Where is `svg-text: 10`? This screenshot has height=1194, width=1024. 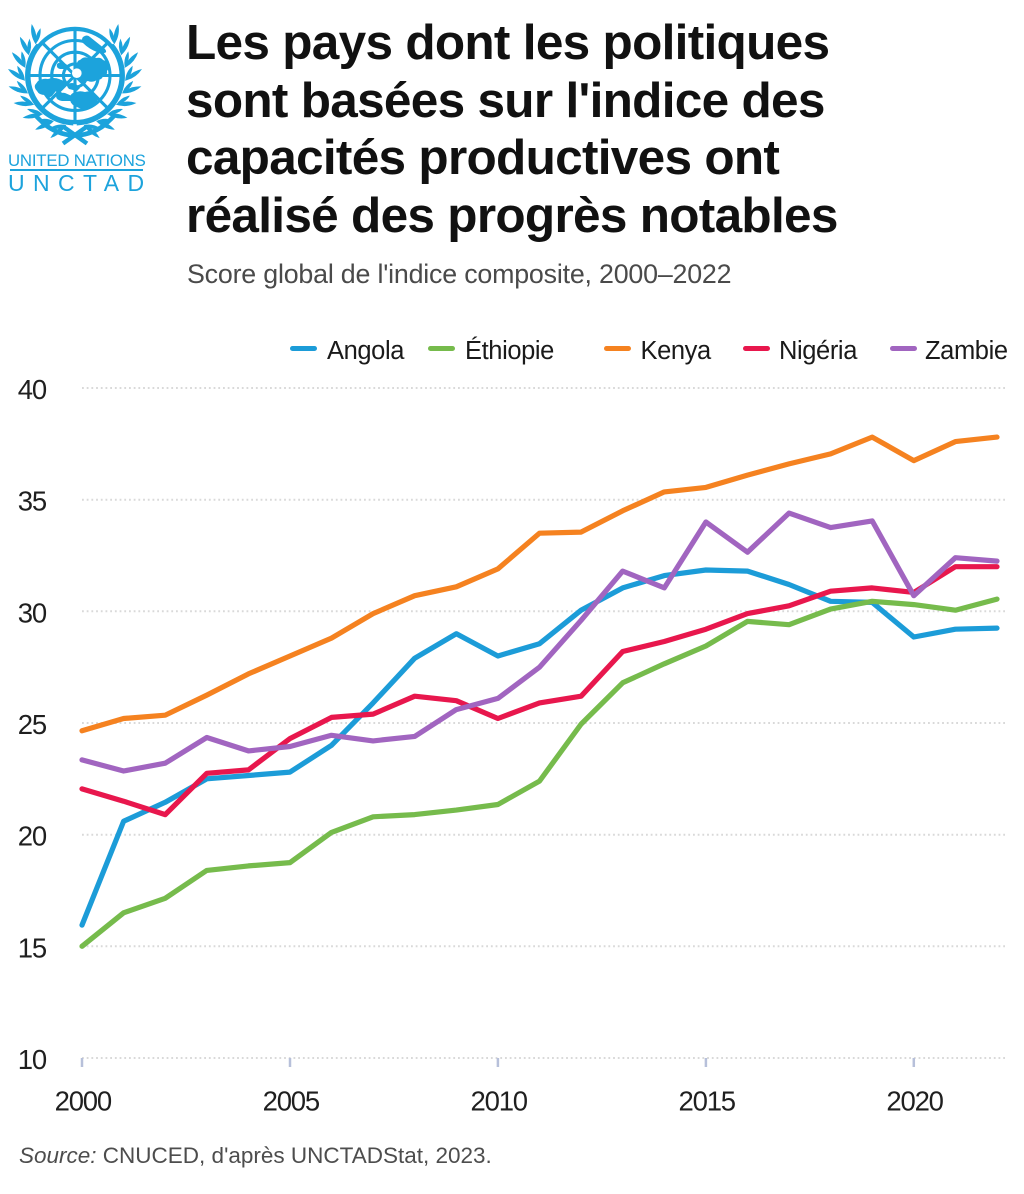 svg-text: 10 is located at coordinates (32, 1059).